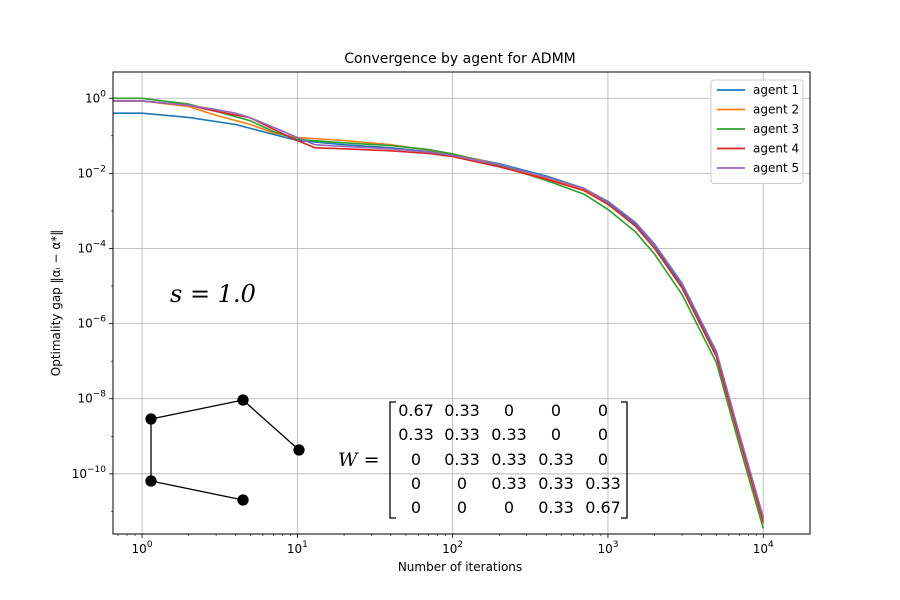 This screenshot has height=600, width=900. Describe the element at coordinates (91, 398) in the screenshot. I see `y-tick-label: 10⁻⁸` at that location.